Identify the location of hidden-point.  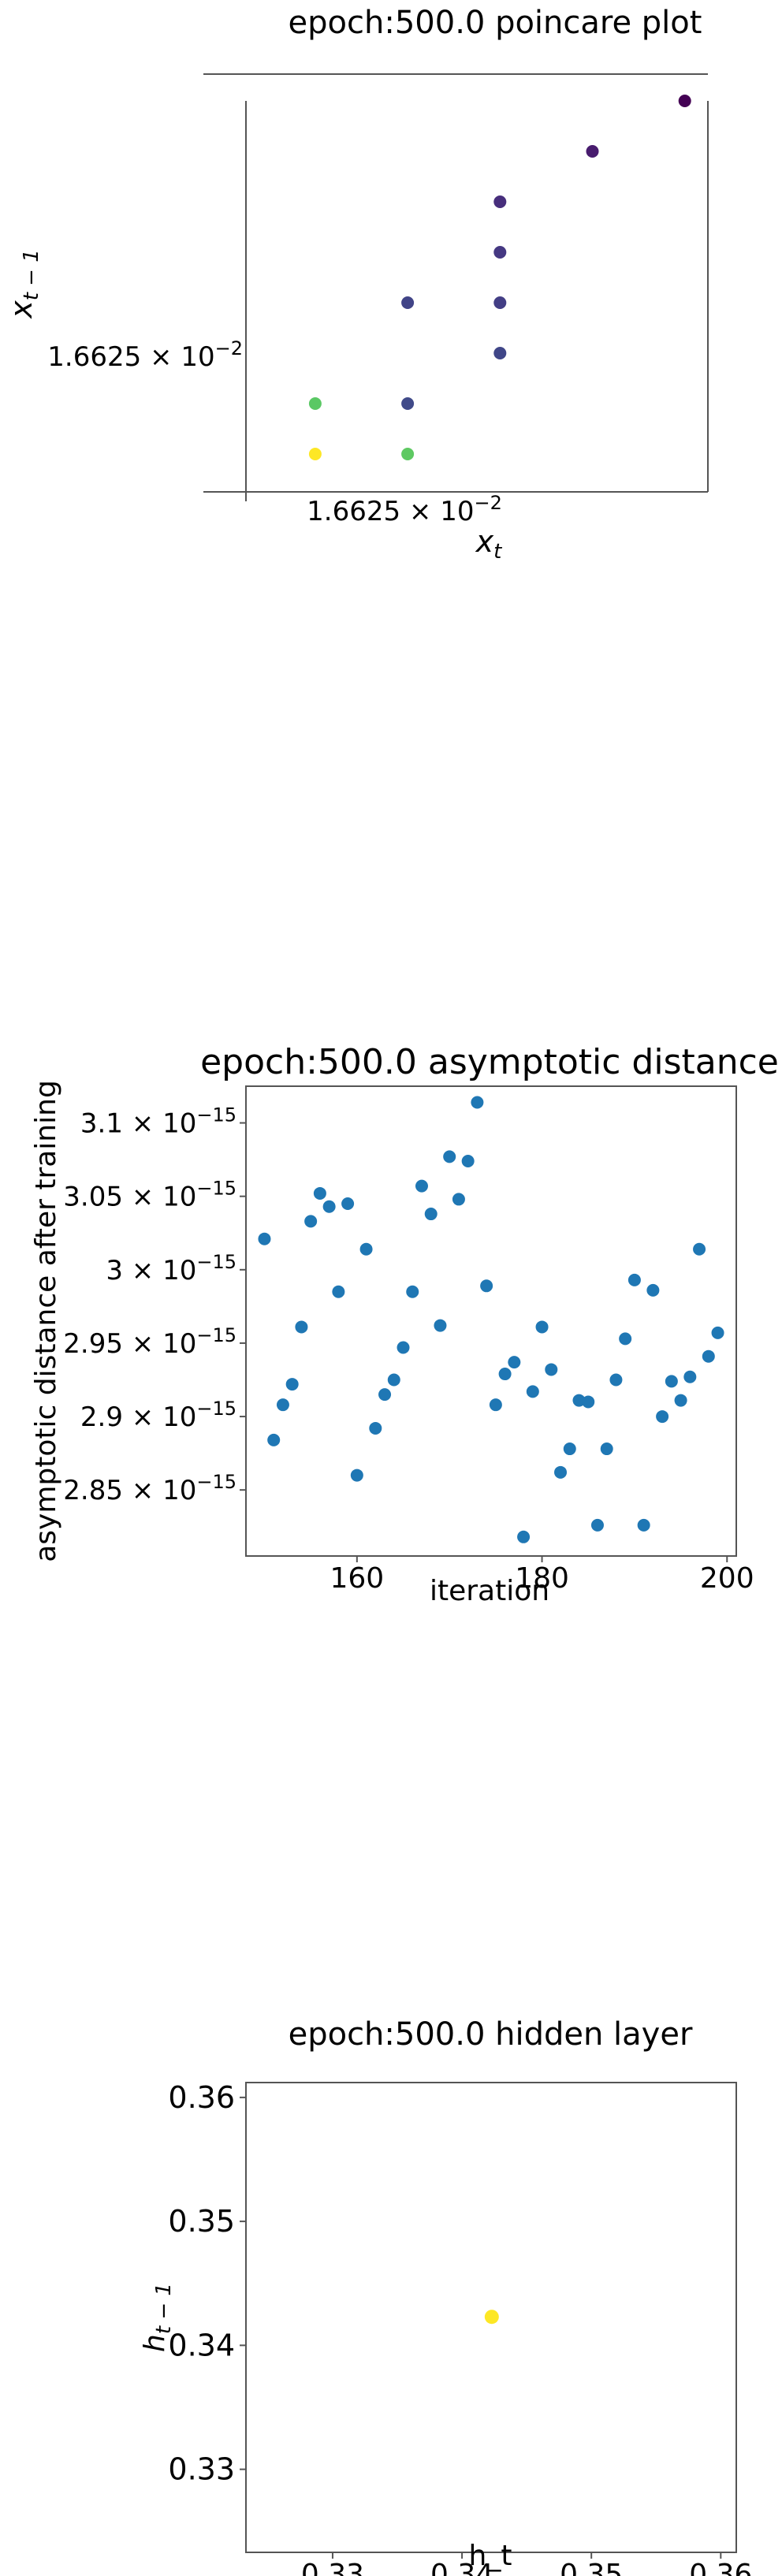
(491, 2317).